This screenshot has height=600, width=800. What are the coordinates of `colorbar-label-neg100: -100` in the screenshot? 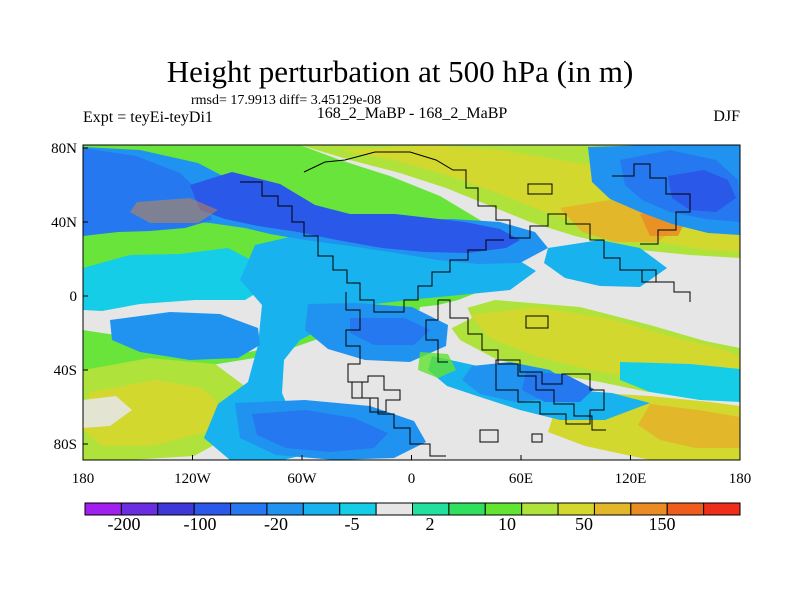 It's located at (200, 524).